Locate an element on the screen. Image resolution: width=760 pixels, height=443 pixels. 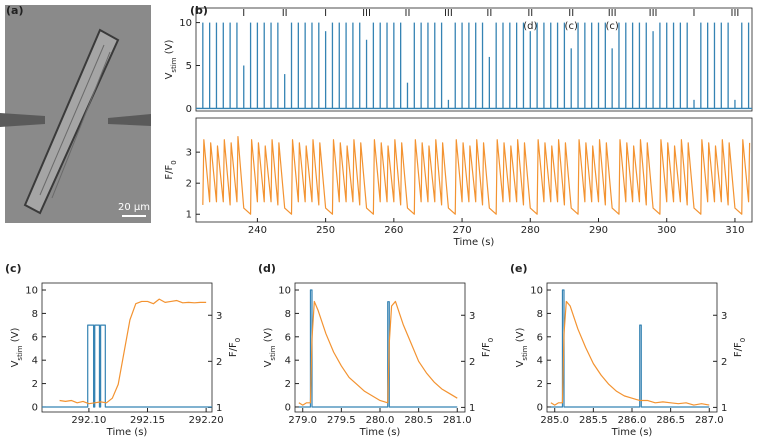
x-tick-label: 292.20 is located at coordinates (206, 420).